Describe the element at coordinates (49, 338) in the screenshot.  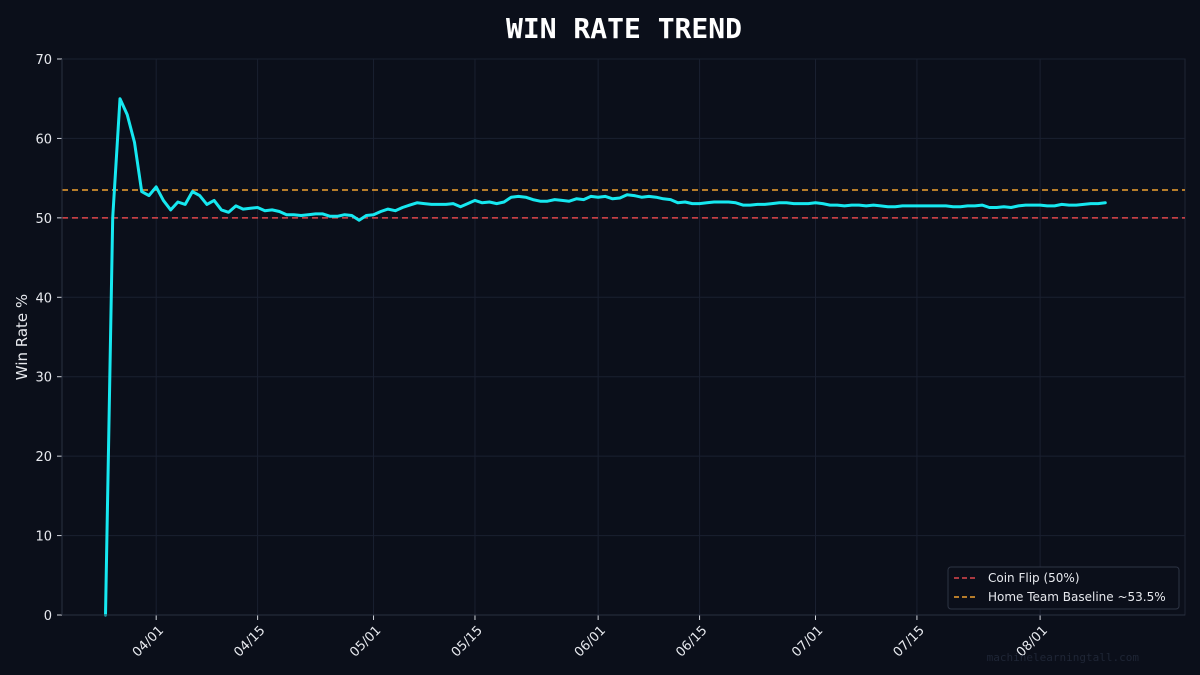
I see `y-axis: 0 10 20 30 40 50 60 70` at that location.